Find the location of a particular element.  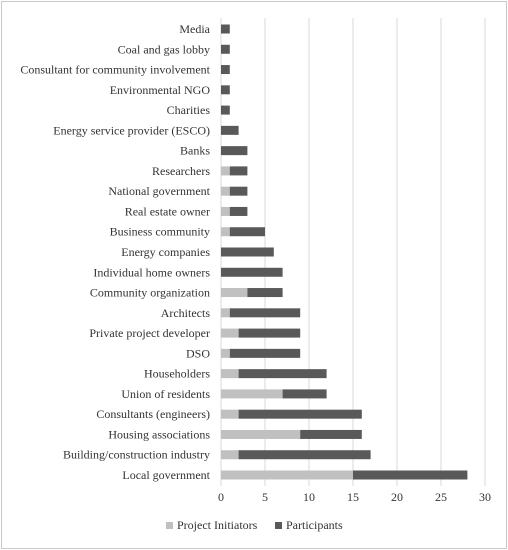

x-tick-label: 15 is located at coordinates (353, 497).